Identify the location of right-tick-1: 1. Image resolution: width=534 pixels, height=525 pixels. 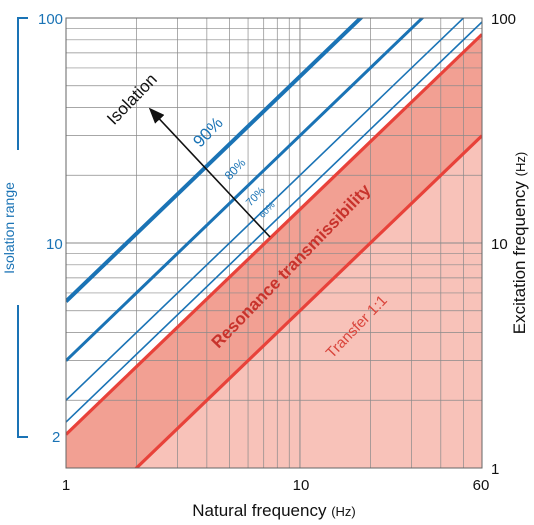
(495, 469).